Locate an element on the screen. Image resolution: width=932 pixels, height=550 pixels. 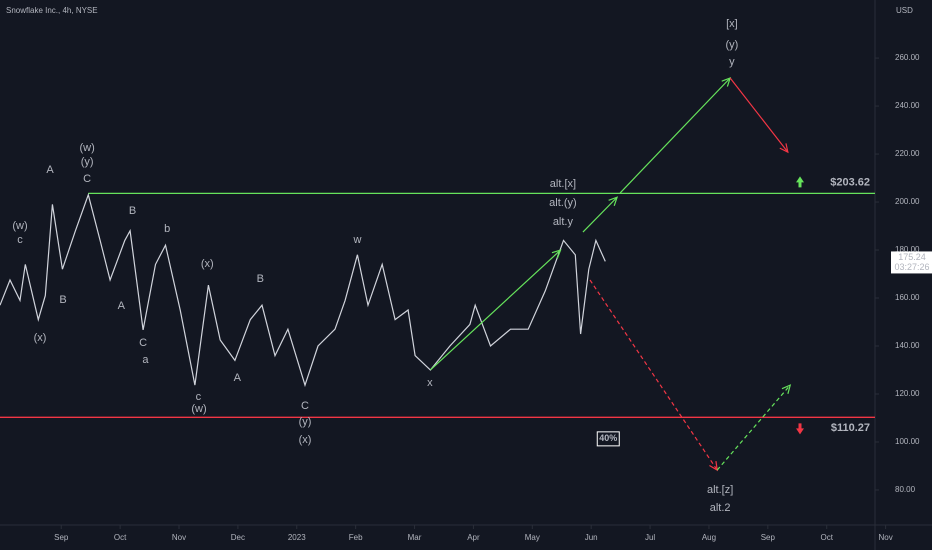
wave-label: b is located at coordinates (167, 229).